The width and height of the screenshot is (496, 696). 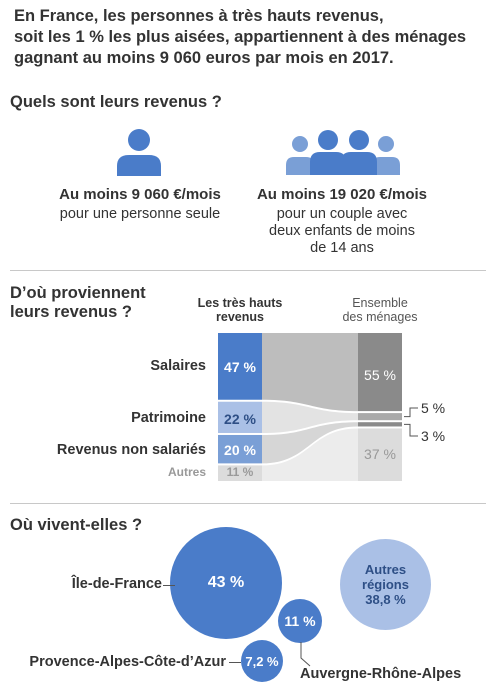 I want to click on family-desc-line-2: deux enfants de moins, so click(x=342, y=231).